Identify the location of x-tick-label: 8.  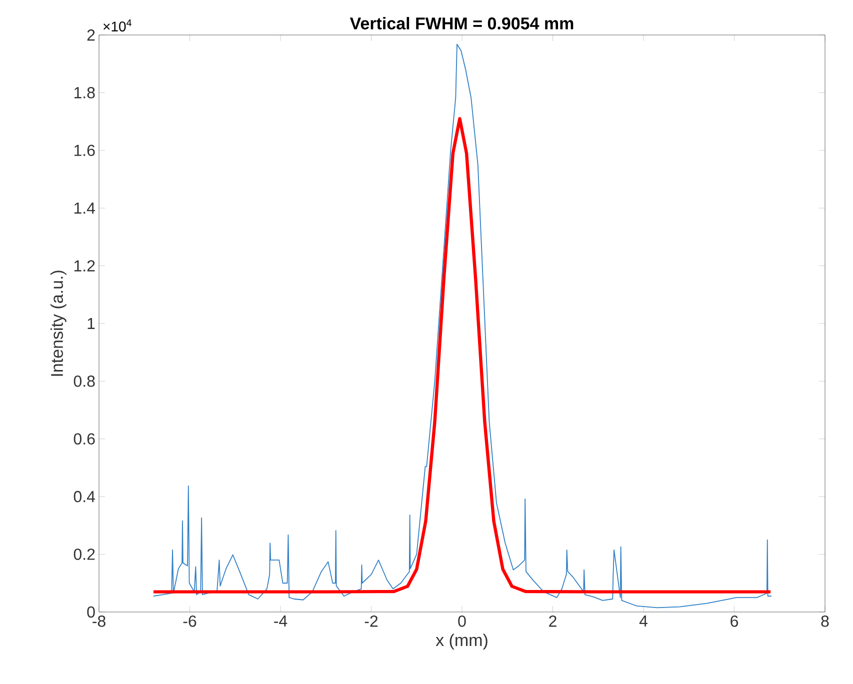
(825, 621).